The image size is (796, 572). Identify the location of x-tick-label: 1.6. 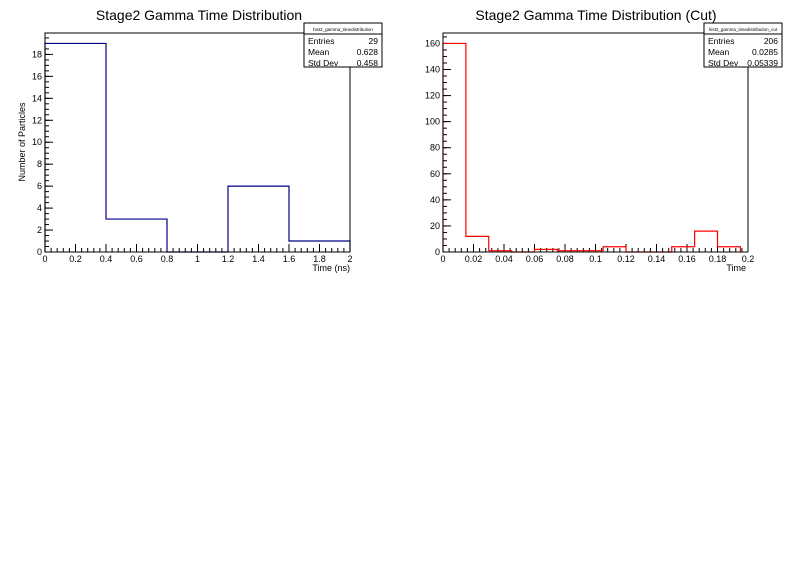
(289, 259).